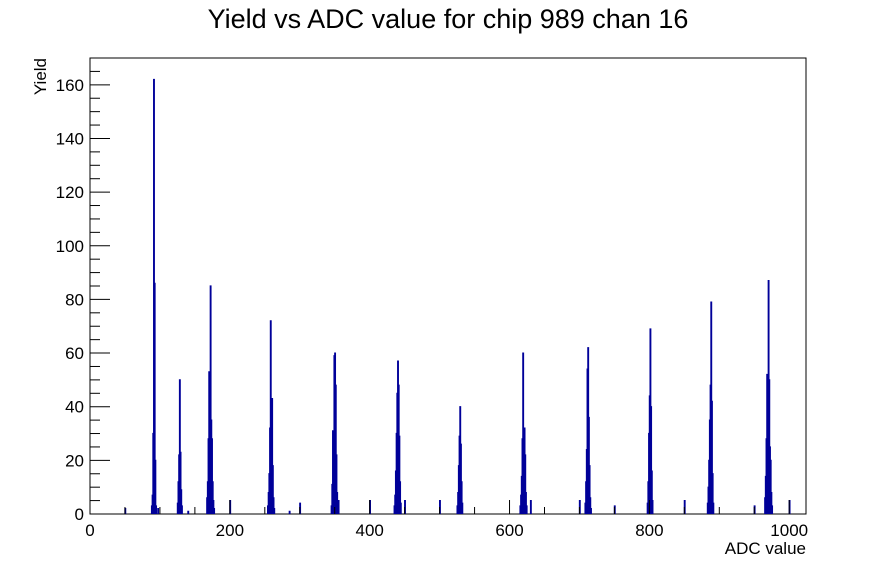 Image resolution: width=896 pixels, height=572 pixels. What do you see at coordinates (70, 85) in the screenshot?
I see `y-tick-label: 160` at bounding box center [70, 85].